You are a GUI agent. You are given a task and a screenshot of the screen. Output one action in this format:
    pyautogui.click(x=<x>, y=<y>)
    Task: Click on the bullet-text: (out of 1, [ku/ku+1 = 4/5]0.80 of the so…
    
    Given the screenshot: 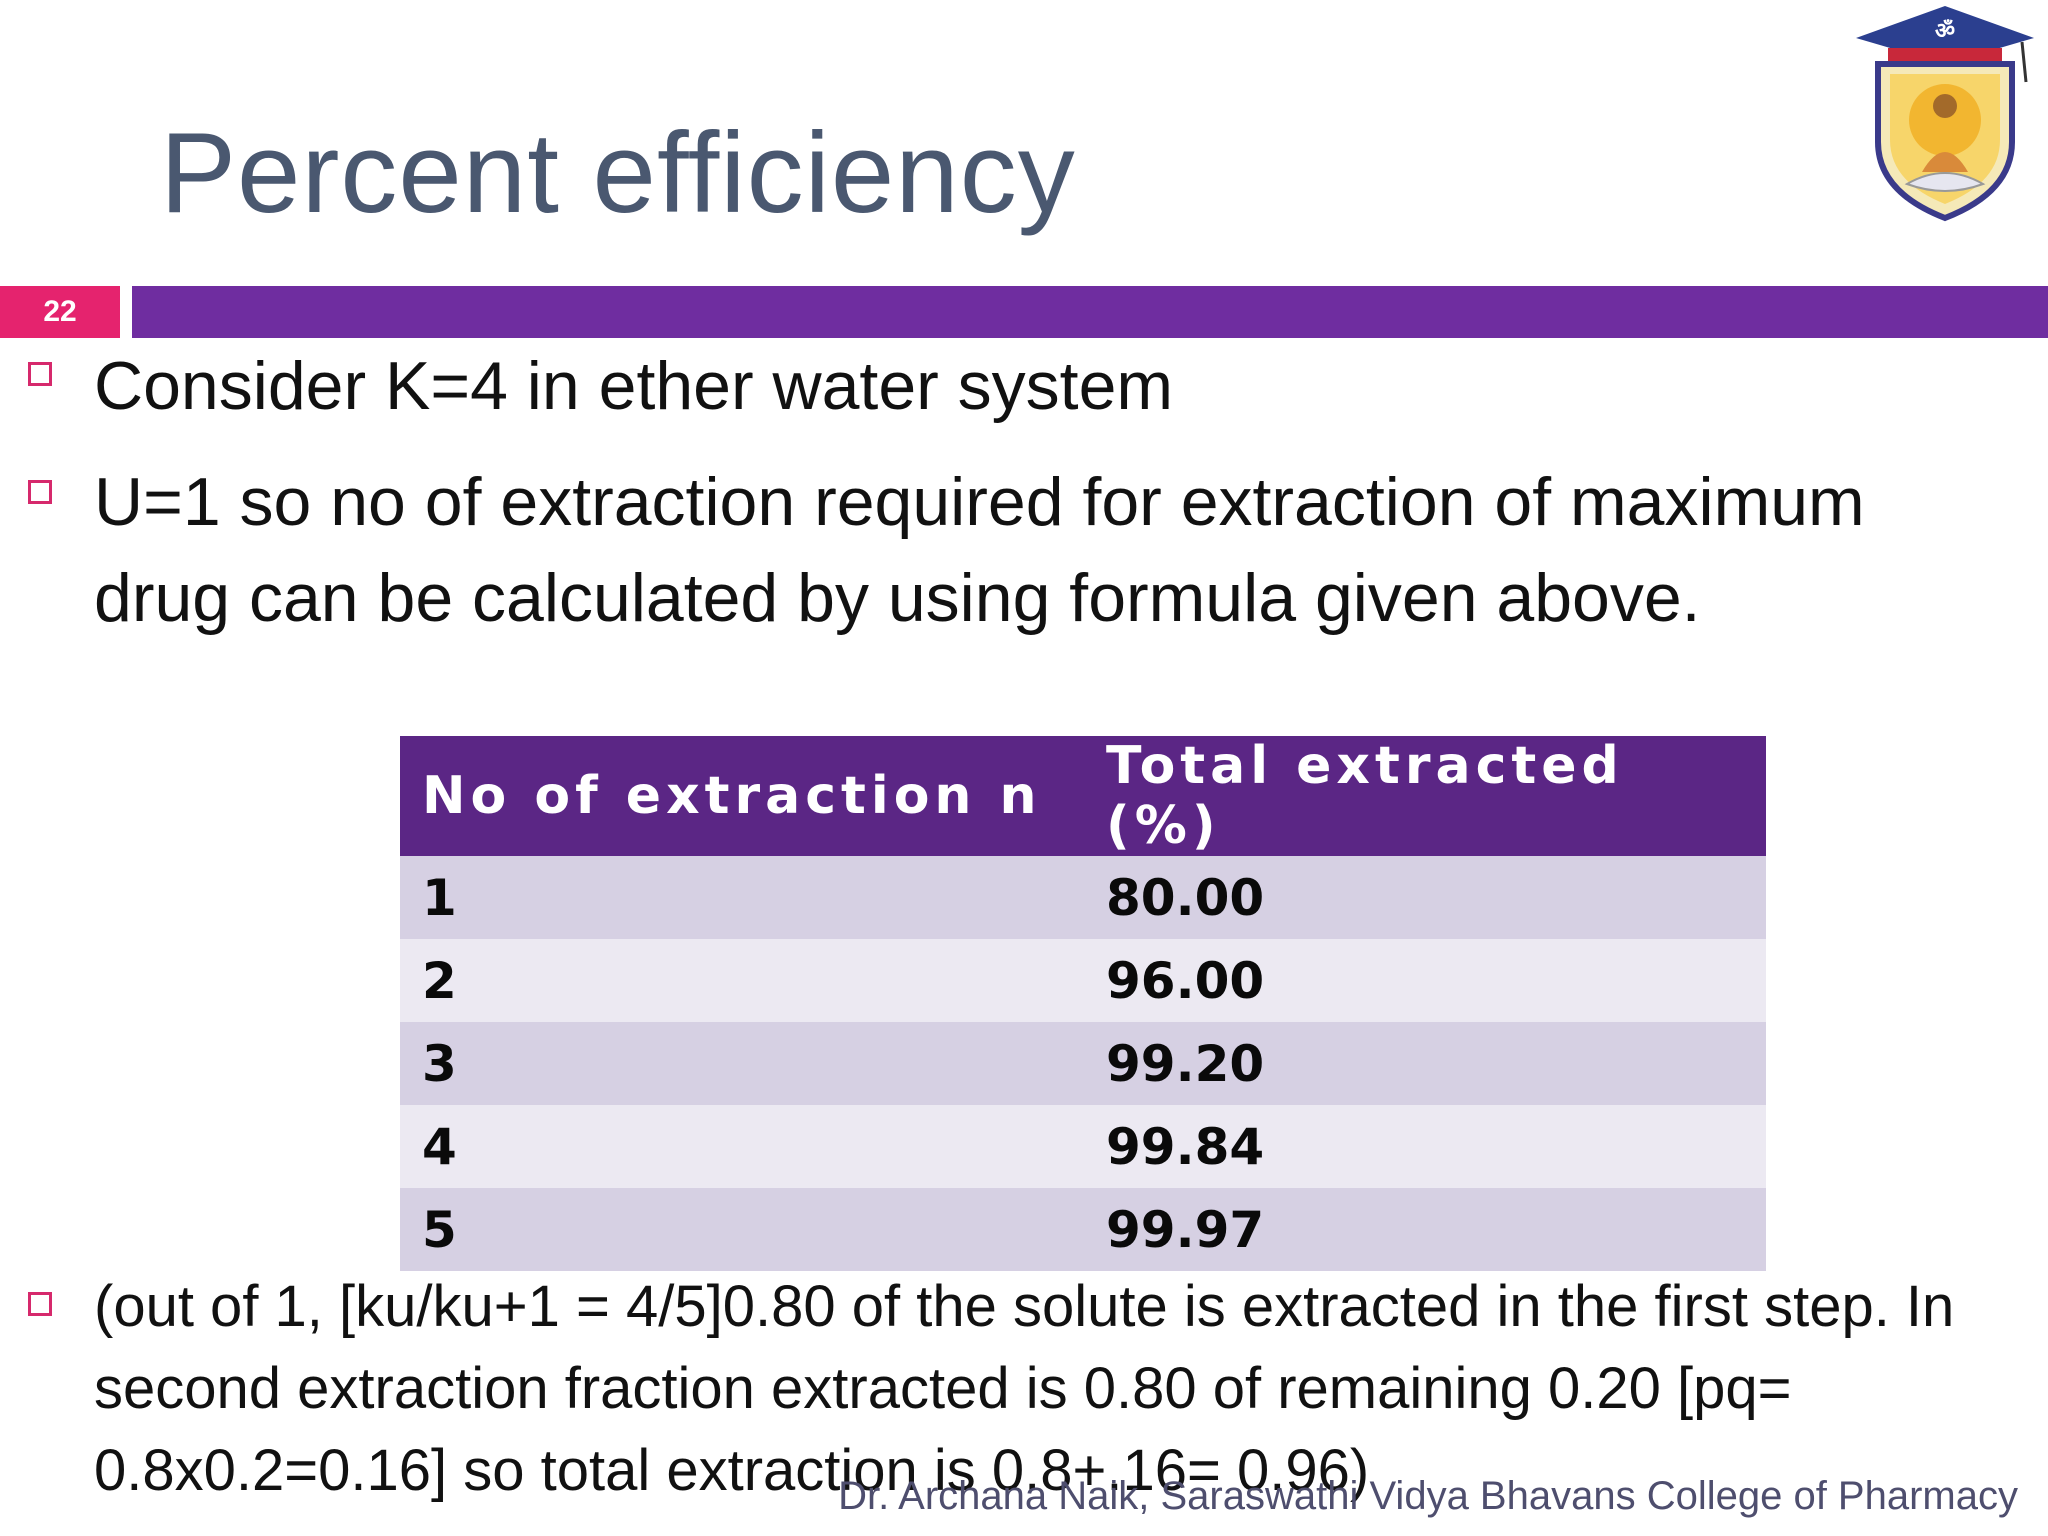 What is the action you would take?
    pyautogui.click(x=1024, y=1388)
    